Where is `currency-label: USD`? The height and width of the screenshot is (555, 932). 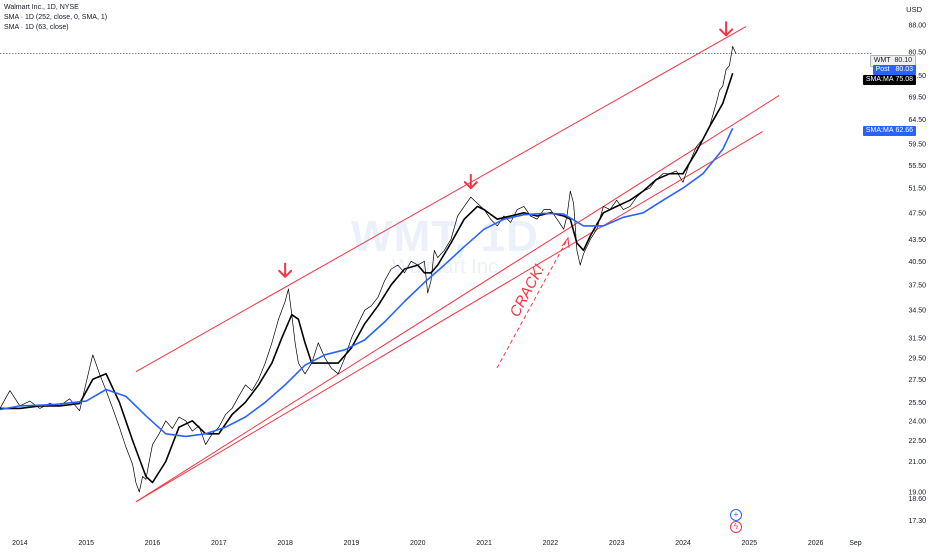
currency-label: USD is located at coordinates (914, 9).